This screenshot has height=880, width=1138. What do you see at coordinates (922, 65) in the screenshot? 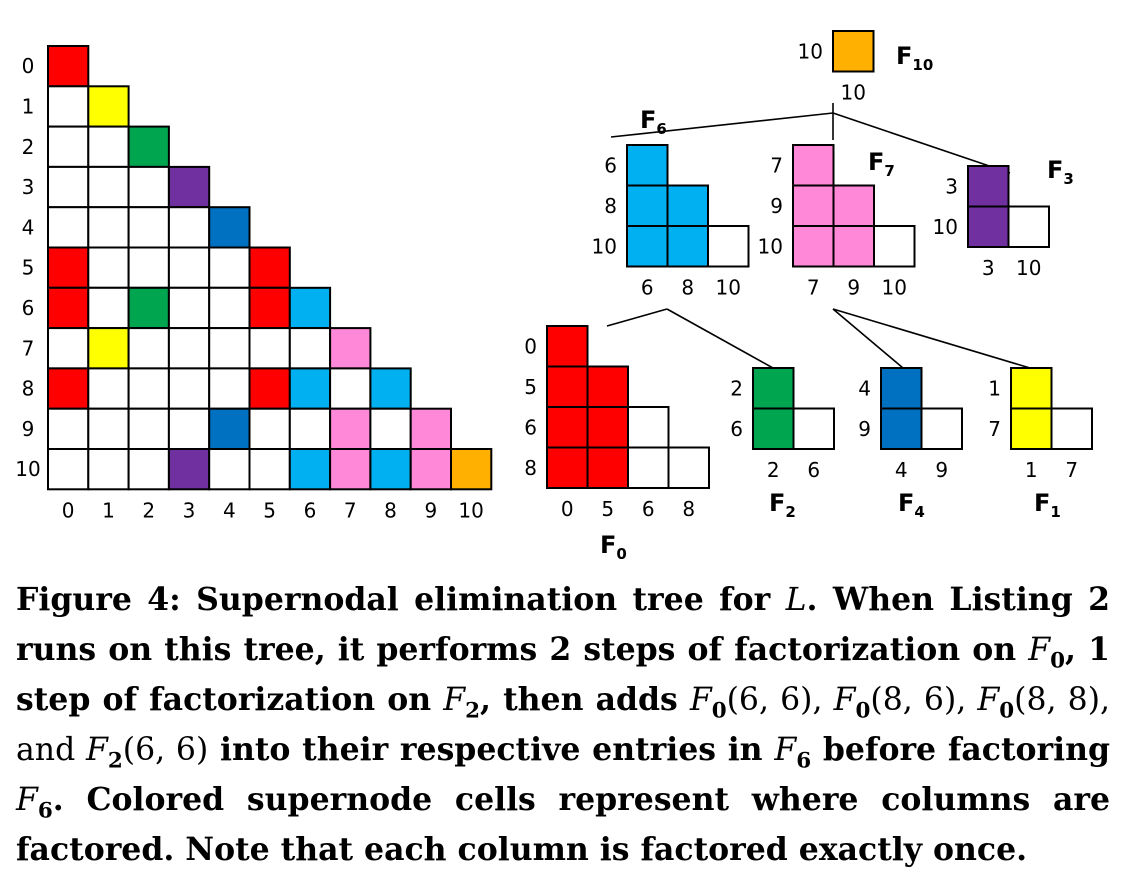
I see `supernode-title-subscript: 10` at bounding box center [922, 65].